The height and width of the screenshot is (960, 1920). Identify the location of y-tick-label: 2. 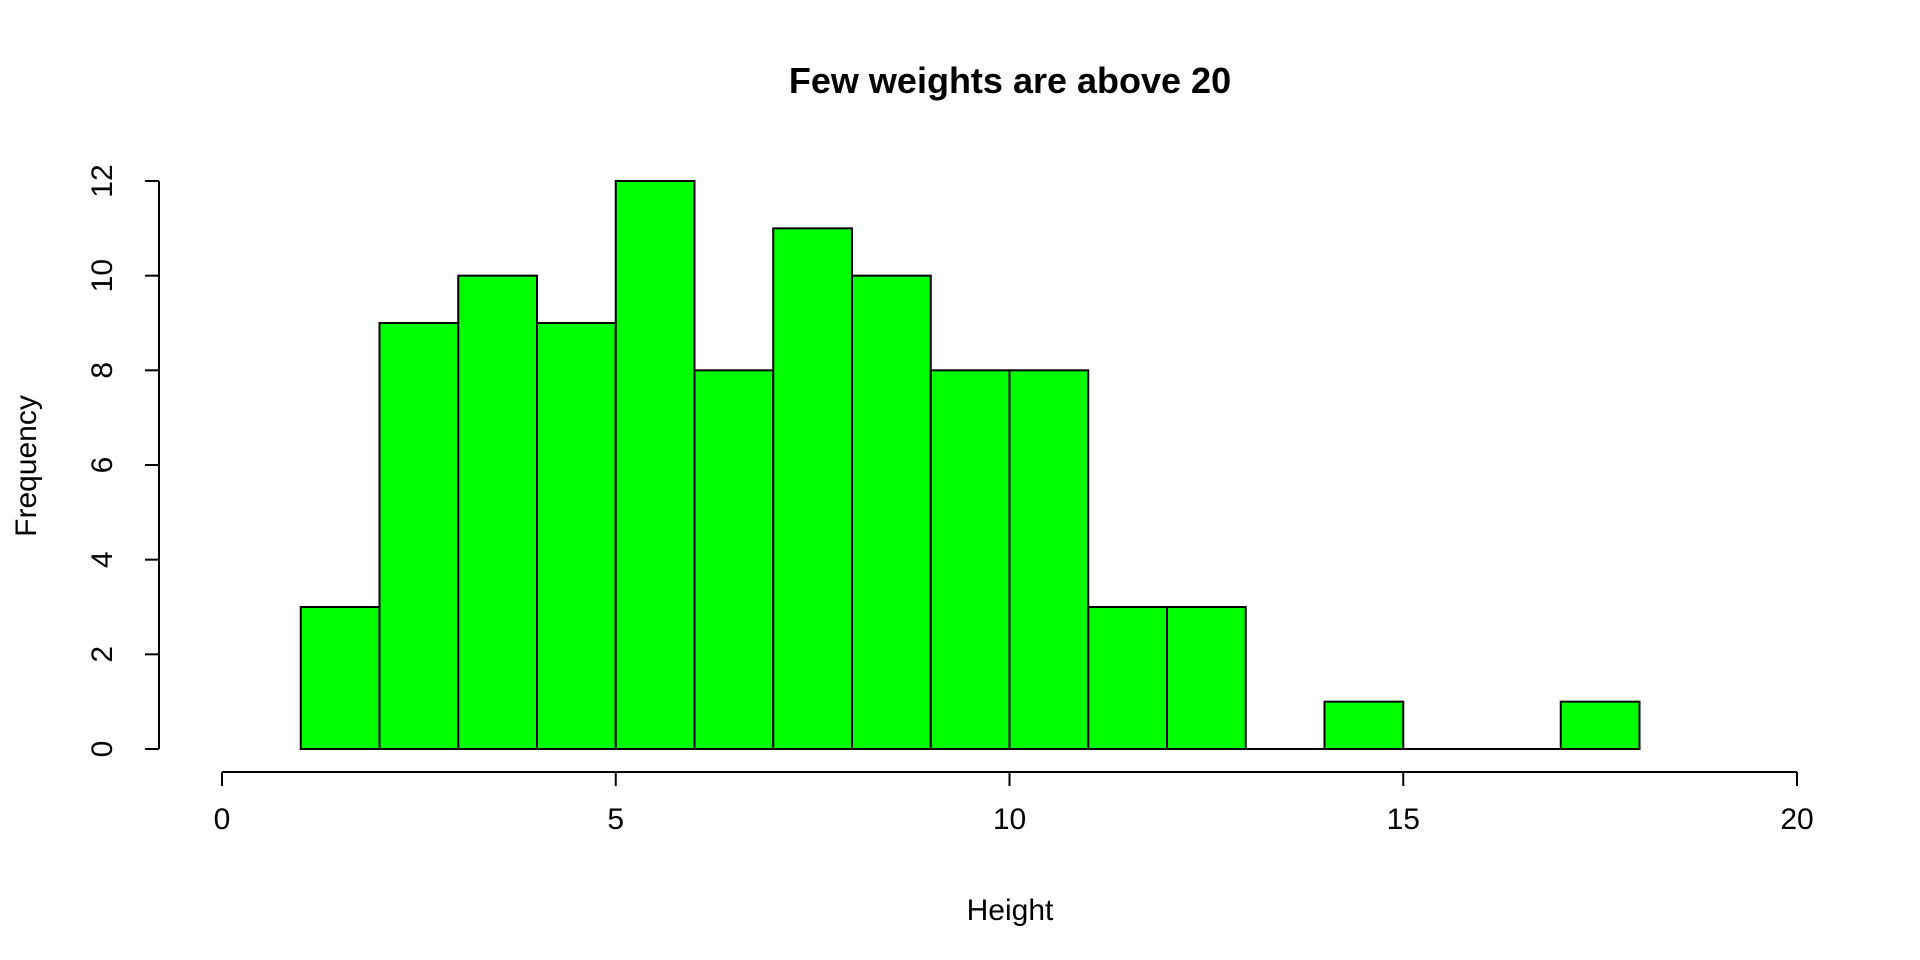
(102, 654).